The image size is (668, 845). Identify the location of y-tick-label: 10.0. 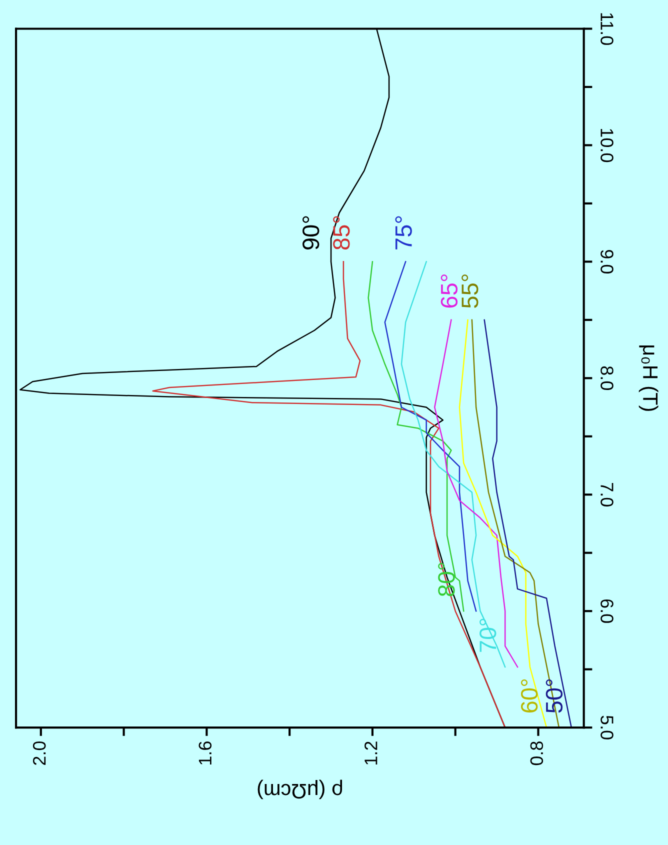
(607, 145).